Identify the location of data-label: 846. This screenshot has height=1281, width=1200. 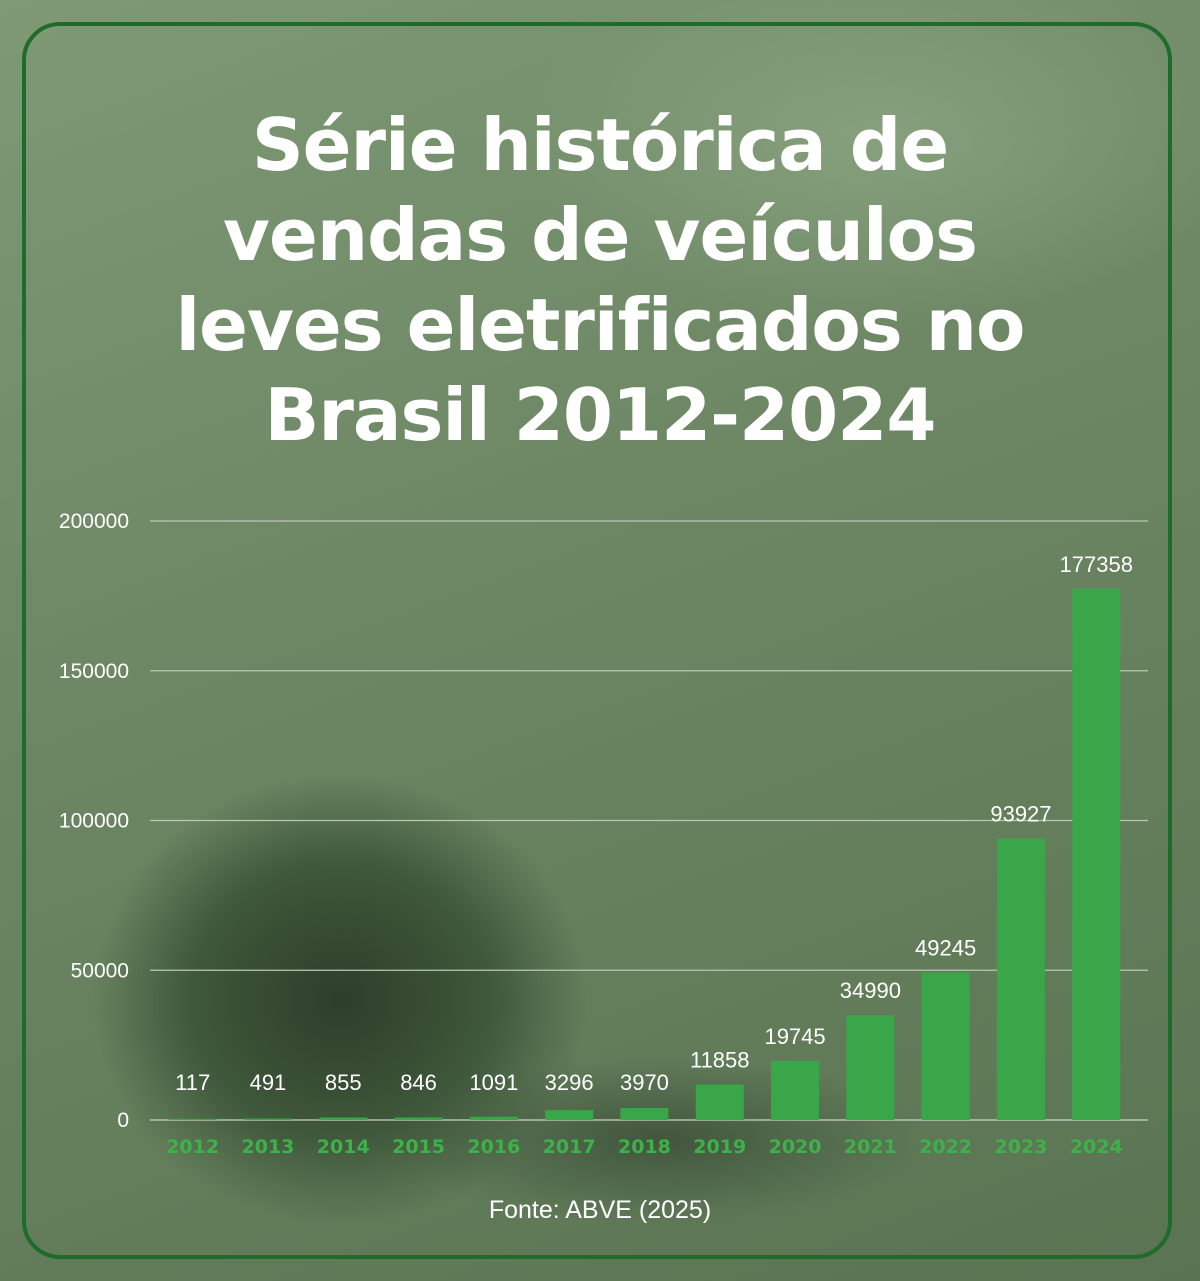
(418, 1082).